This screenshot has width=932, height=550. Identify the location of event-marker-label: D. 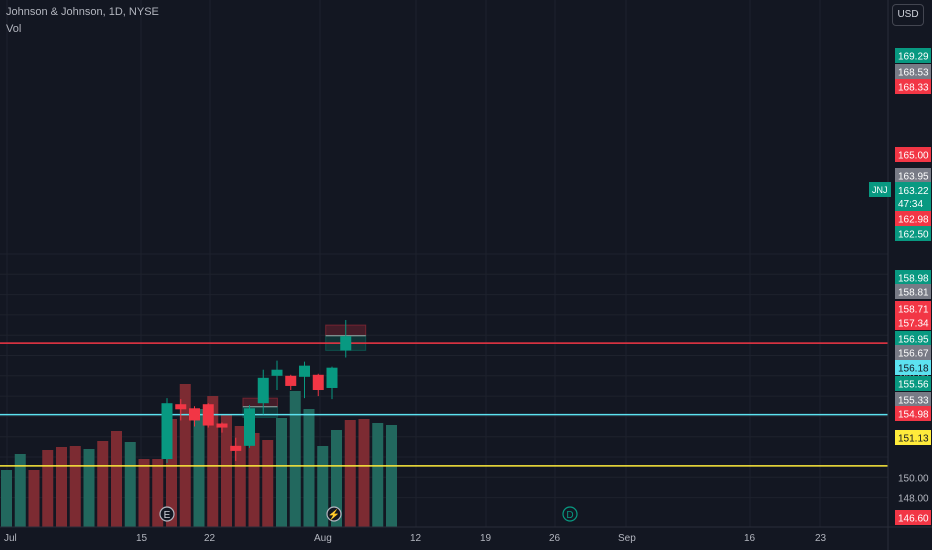
(569, 515).